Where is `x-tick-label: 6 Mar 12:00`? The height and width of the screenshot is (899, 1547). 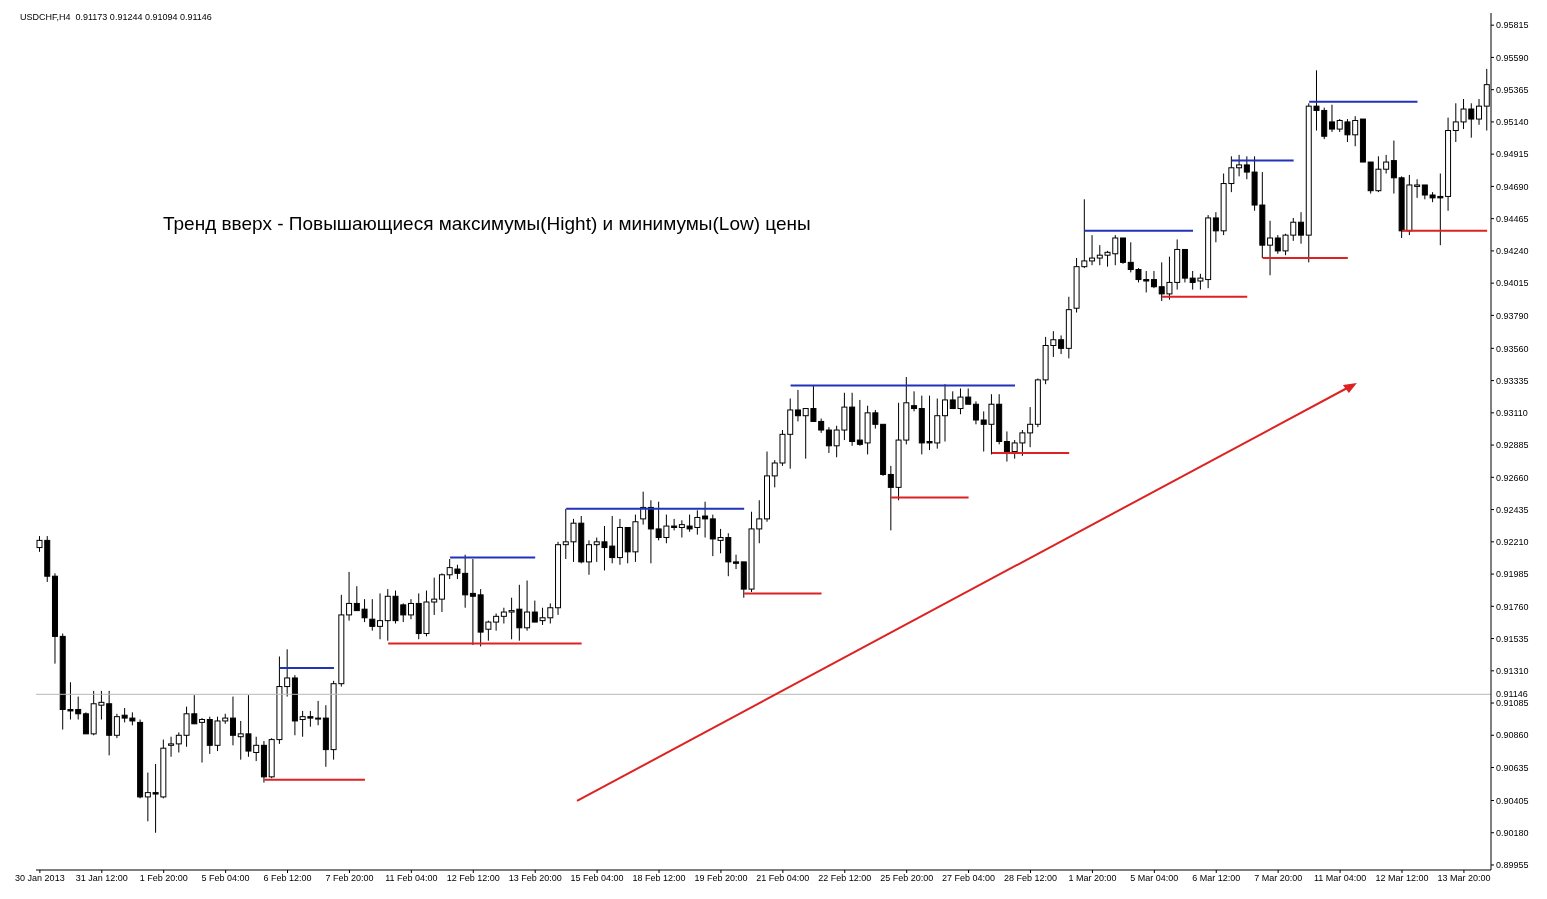
x-tick-label: 6 Mar 12:00 is located at coordinates (1216, 878).